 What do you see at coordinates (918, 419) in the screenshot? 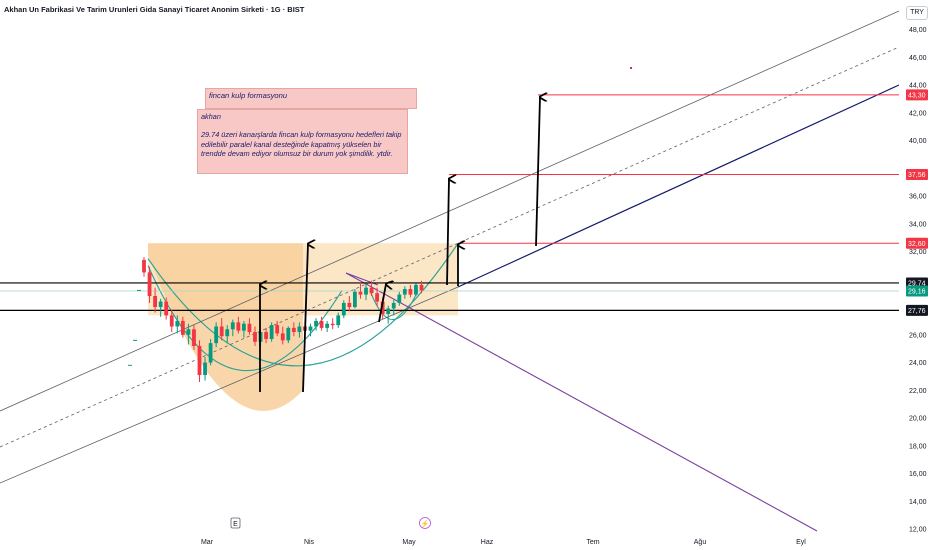
I see `price-tick-label: 20,00` at bounding box center [918, 419].